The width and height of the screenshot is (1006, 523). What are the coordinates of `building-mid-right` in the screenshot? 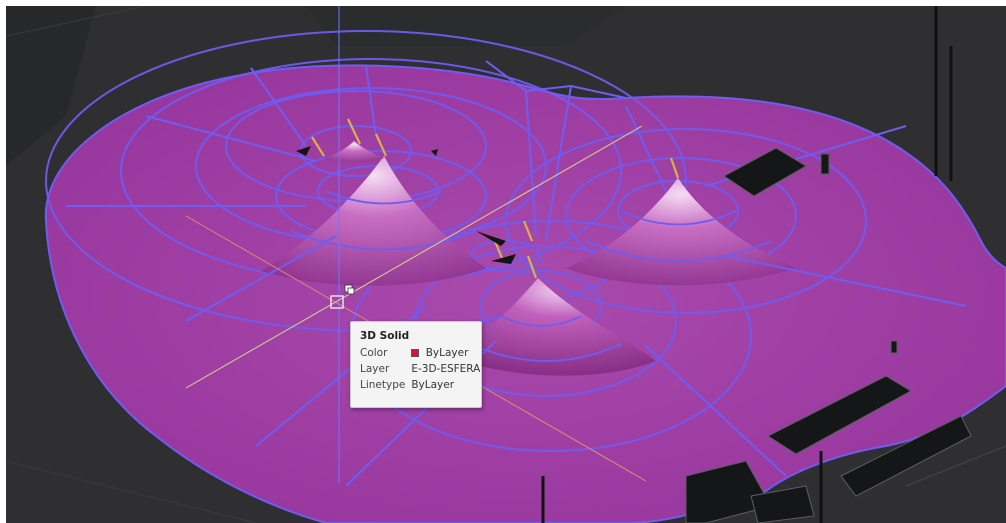 It's located at (839, 415).